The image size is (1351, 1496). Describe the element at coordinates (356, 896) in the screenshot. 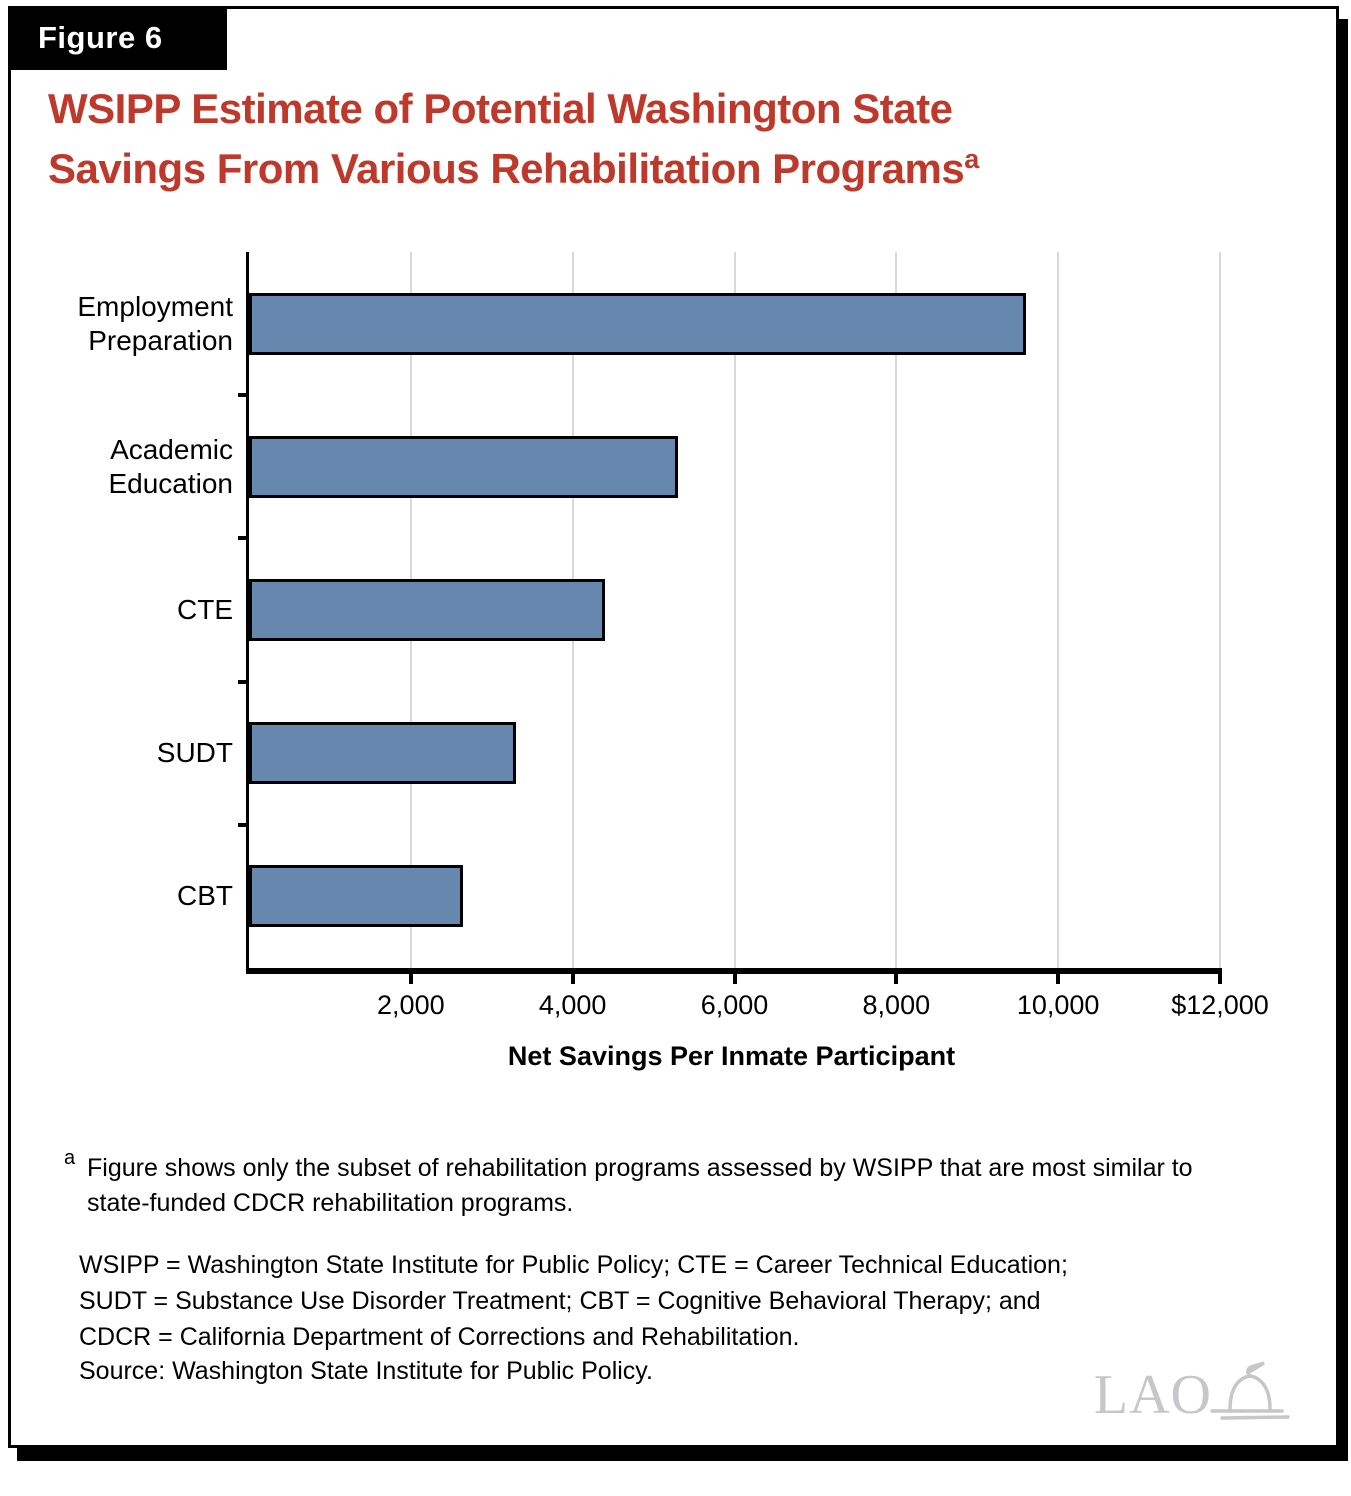

I see `bar-cbt` at that location.